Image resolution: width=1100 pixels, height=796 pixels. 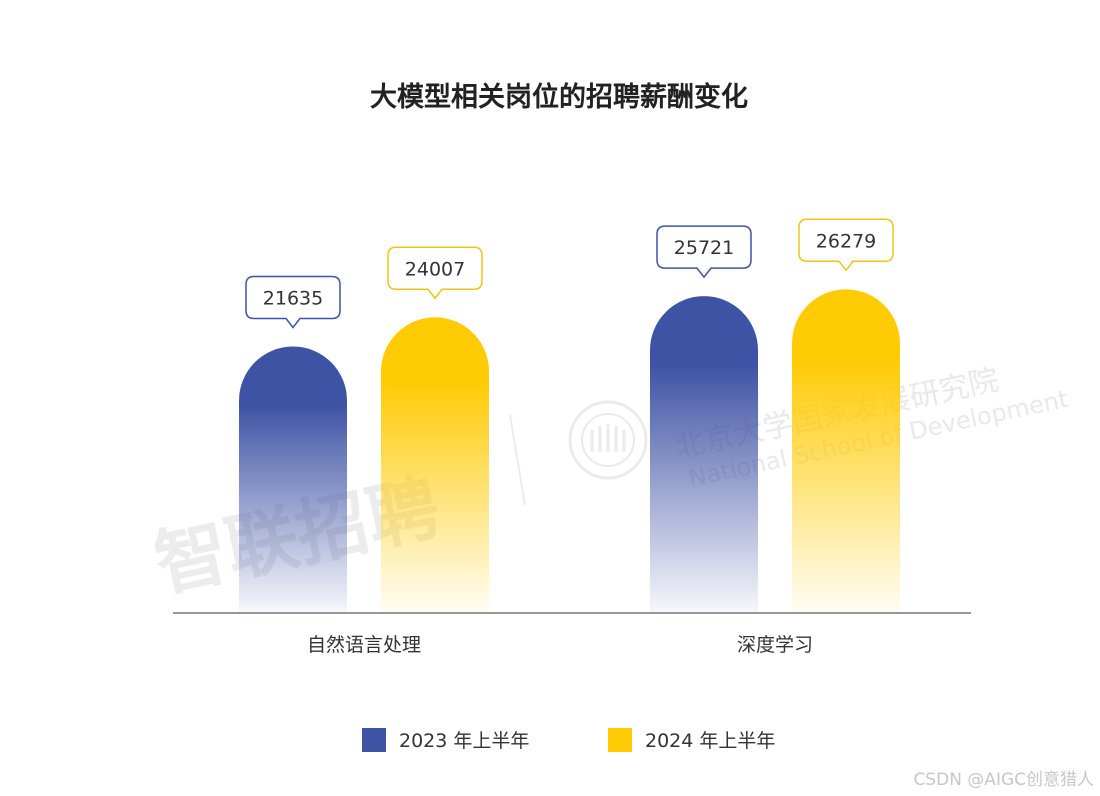 What do you see at coordinates (559, 97) in the screenshot?
I see `chart-title: 大模型相关岗位的招聘薪酬变化` at bounding box center [559, 97].